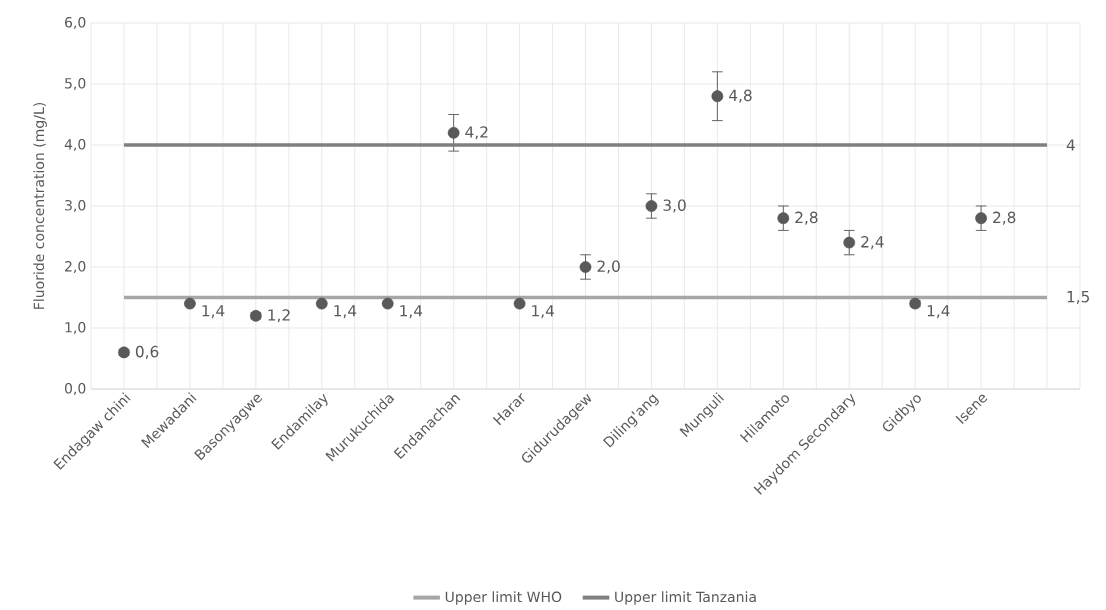 The width and height of the screenshot is (1106, 610). I want to click on y-tick-label: 6,0, so click(75, 23).